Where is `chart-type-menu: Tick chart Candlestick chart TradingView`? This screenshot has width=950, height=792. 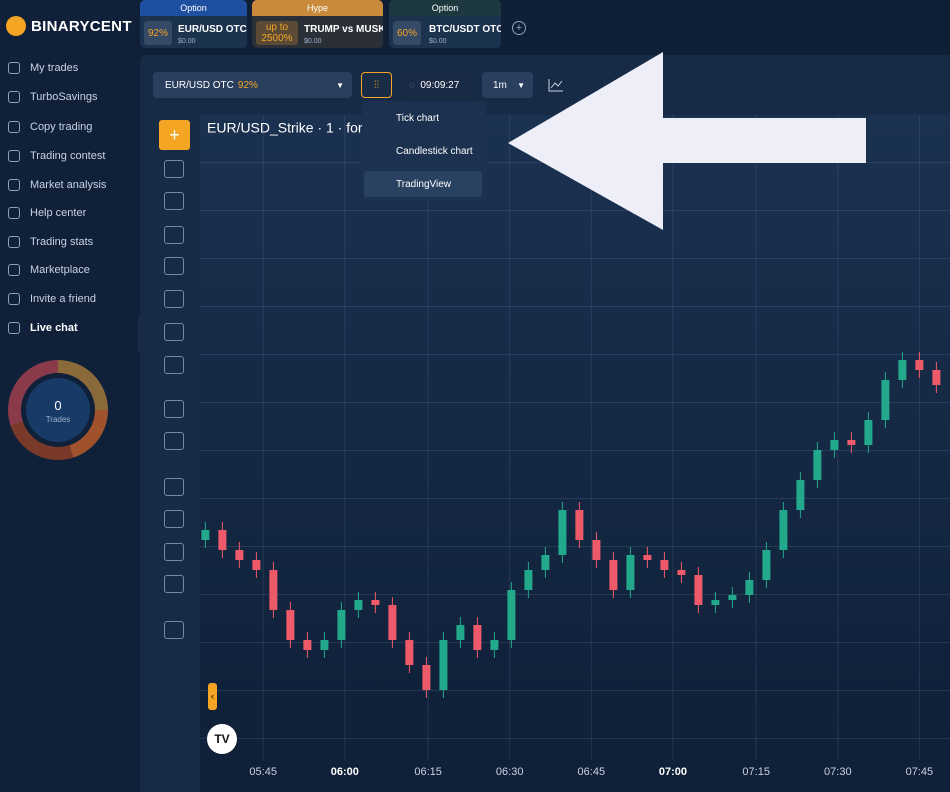
chart-type-menu: Tick chart Candlestick chart TradingView is located at coordinates (424, 151).